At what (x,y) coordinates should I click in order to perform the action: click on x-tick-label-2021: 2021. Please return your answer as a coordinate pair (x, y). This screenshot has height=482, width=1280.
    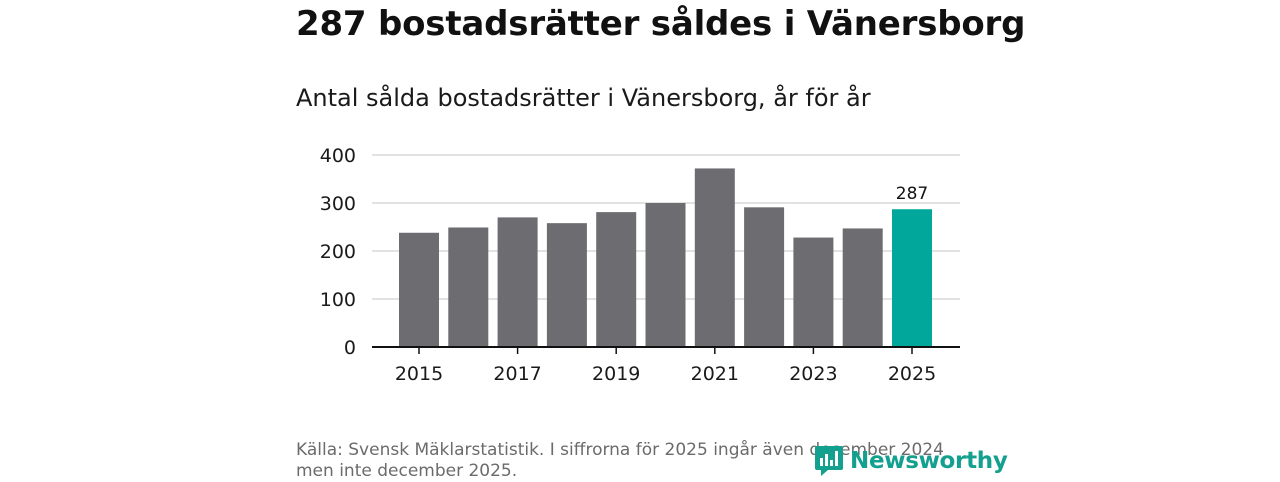
    Looking at the image, I should click on (715, 374).